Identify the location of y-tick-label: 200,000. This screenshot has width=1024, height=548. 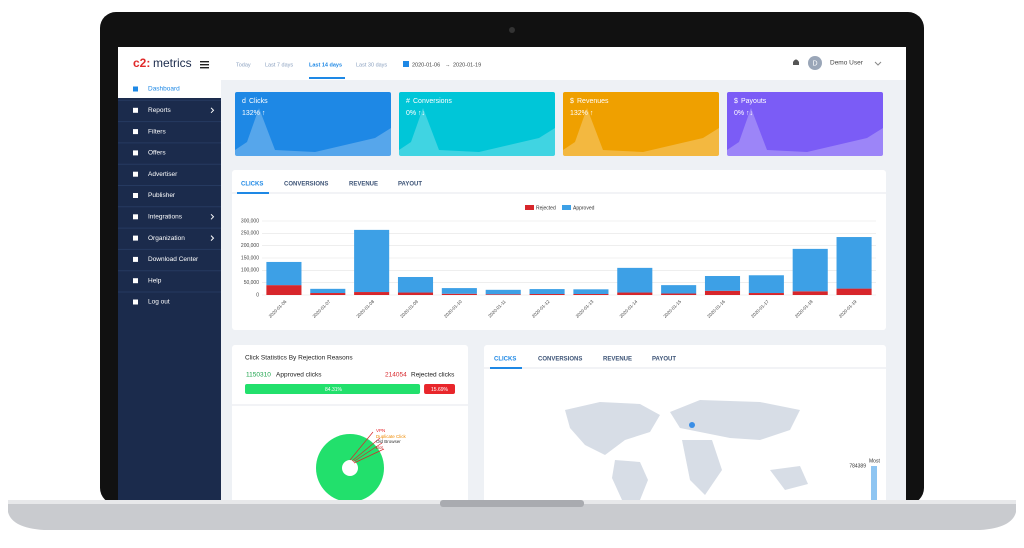
(250, 246).